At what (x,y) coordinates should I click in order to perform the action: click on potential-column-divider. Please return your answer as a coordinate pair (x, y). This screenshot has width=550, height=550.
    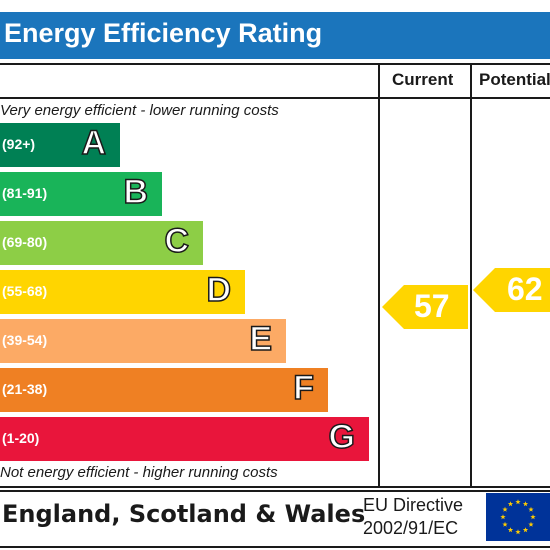
    Looking at the image, I should click on (471, 275).